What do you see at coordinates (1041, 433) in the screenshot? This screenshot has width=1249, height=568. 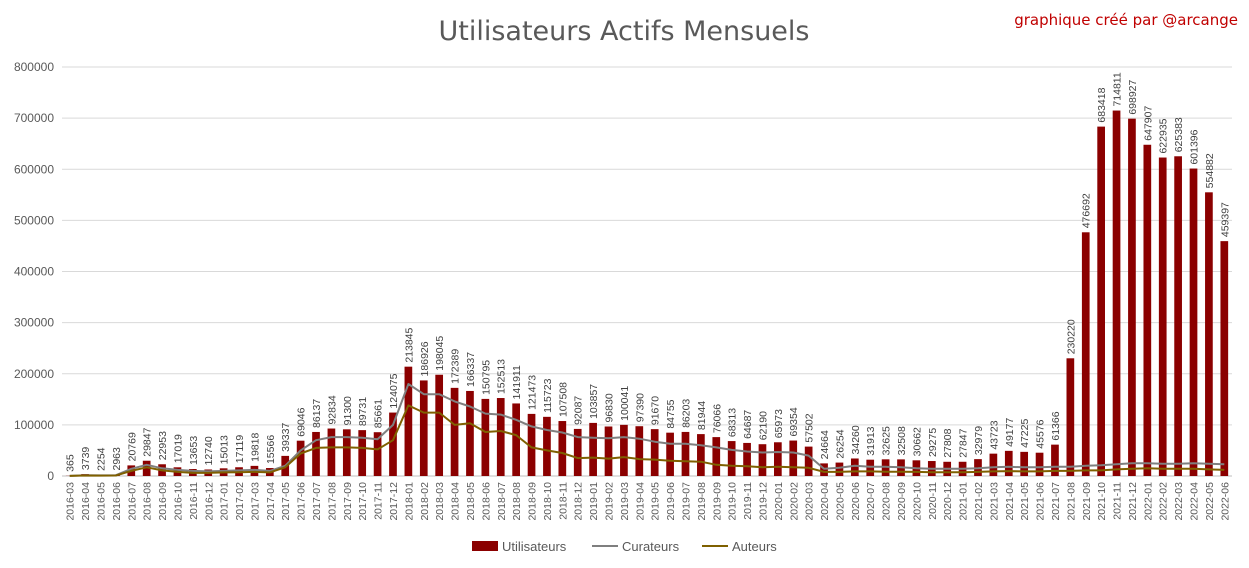 I see `data-label: 45576` at bounding box center [1041, 433].